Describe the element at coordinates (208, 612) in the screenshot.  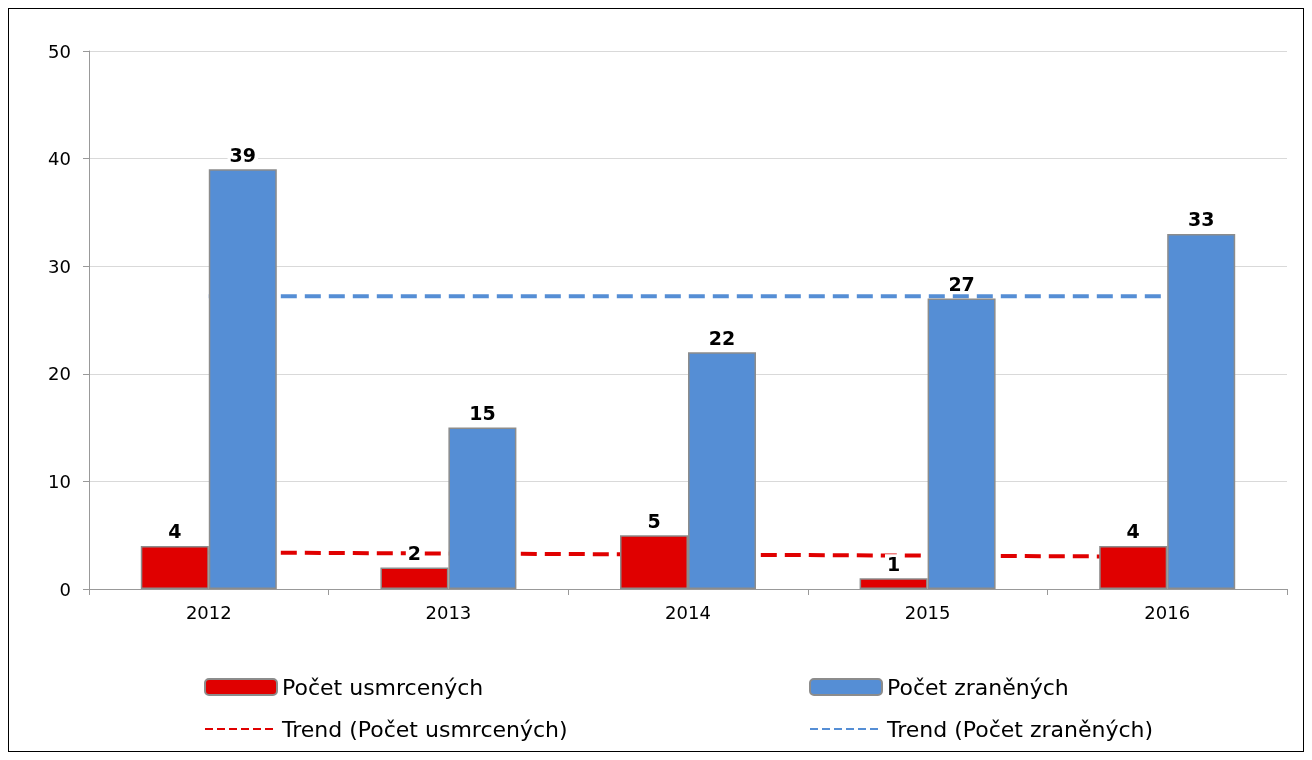
I see `x-tick-label: 2012` at that location.